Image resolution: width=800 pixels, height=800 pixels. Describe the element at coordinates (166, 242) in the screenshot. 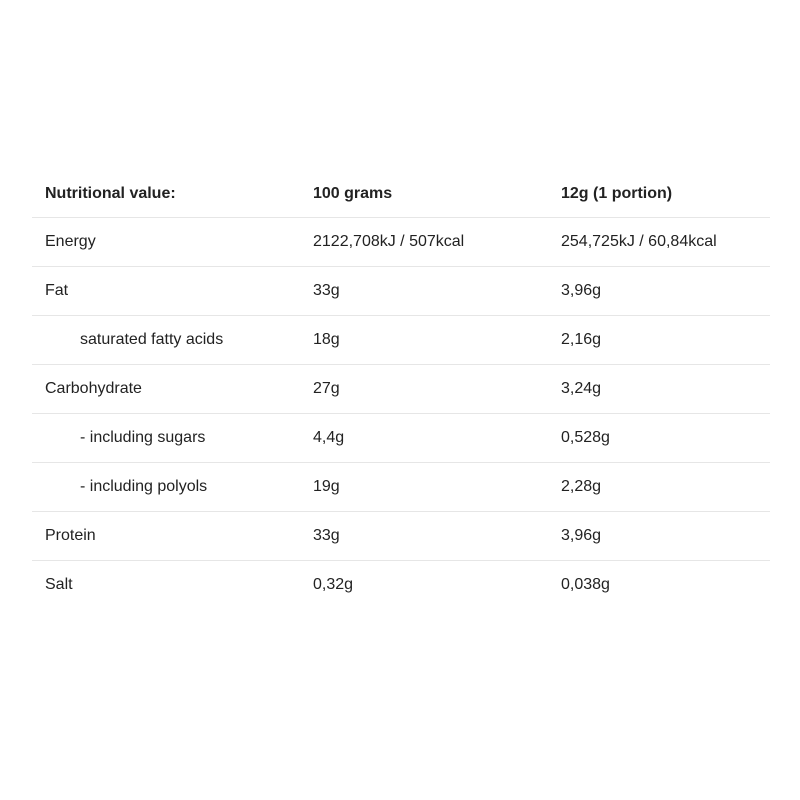

I see `table-cell: Energy` at that location.